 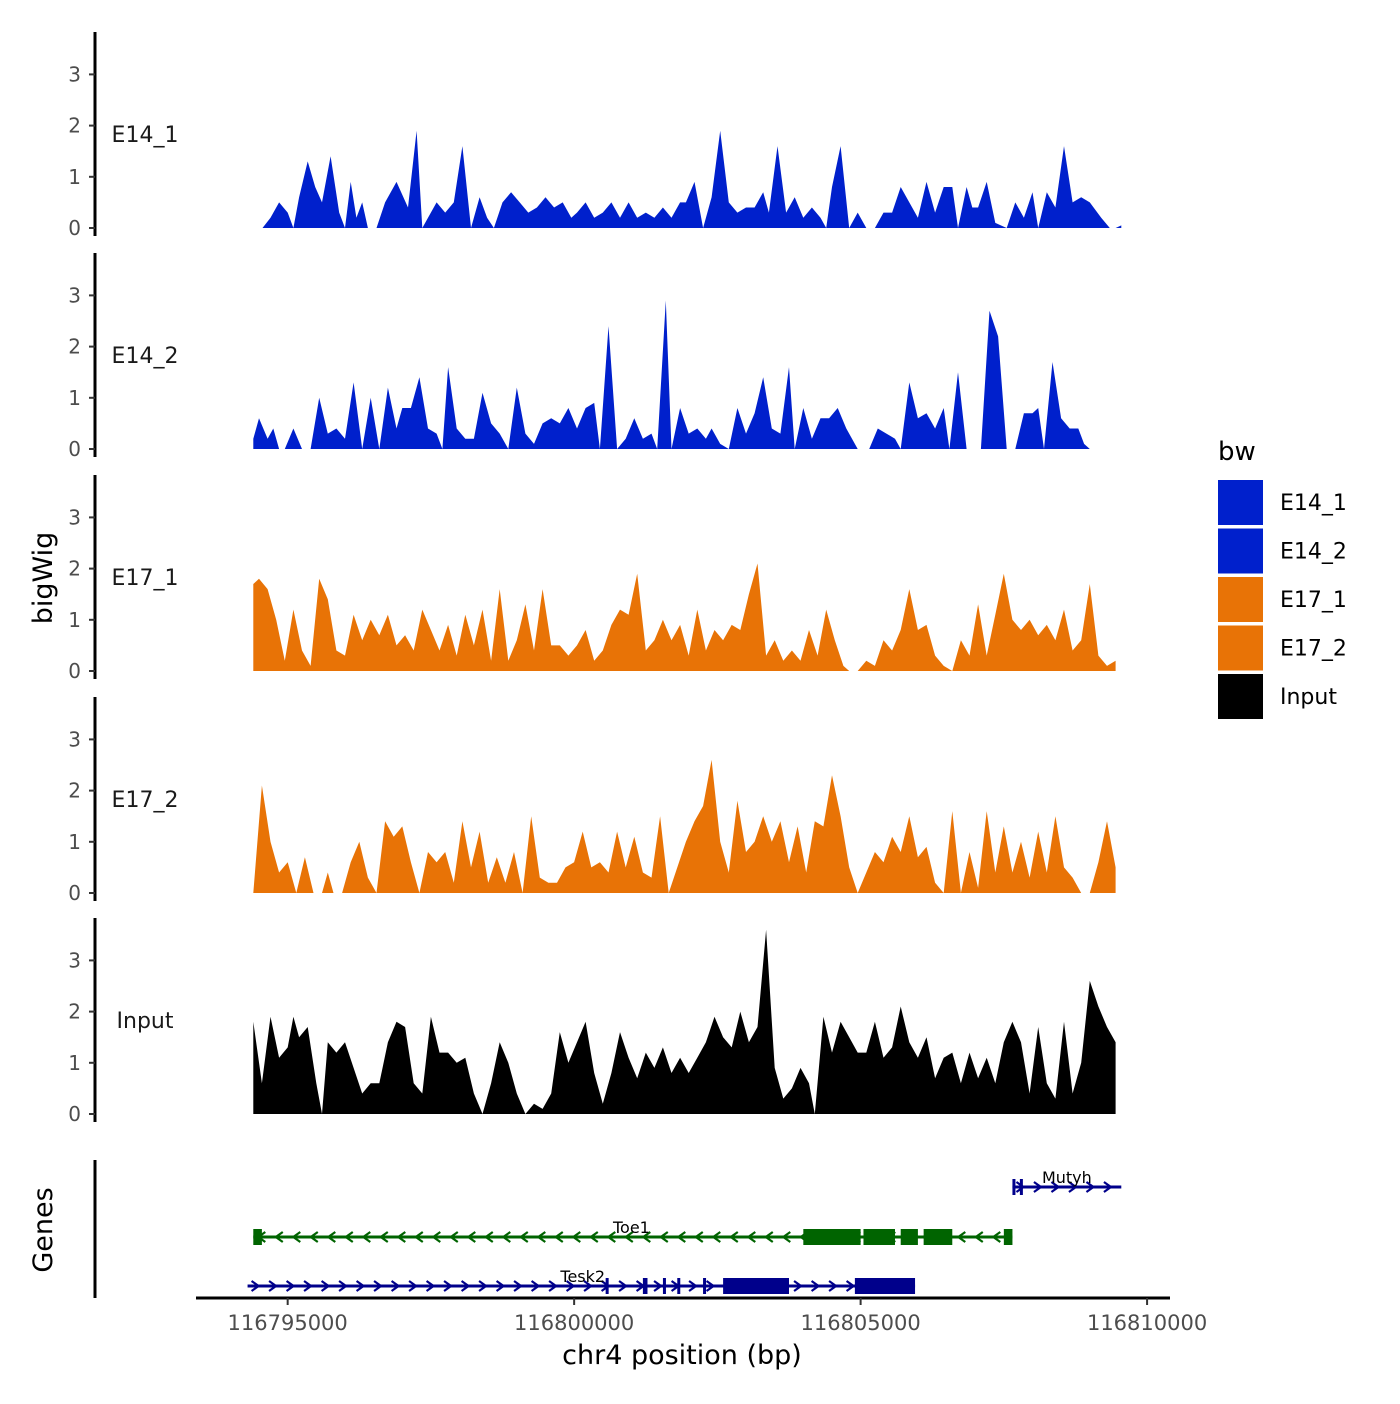 What do you see at coordinates (631, 1227) in the screenshot?
I see `gene-label: Toe1` at bounding box center [631, 1227].